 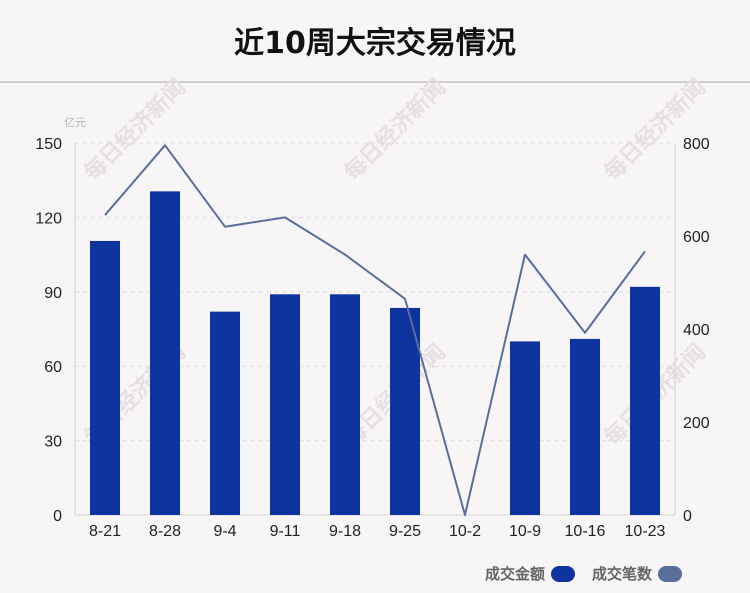 What do you see at coordinates (48, 144) in the screenshot?
I see `y-left-tick-label: 150` at bounding box center [48, 144].